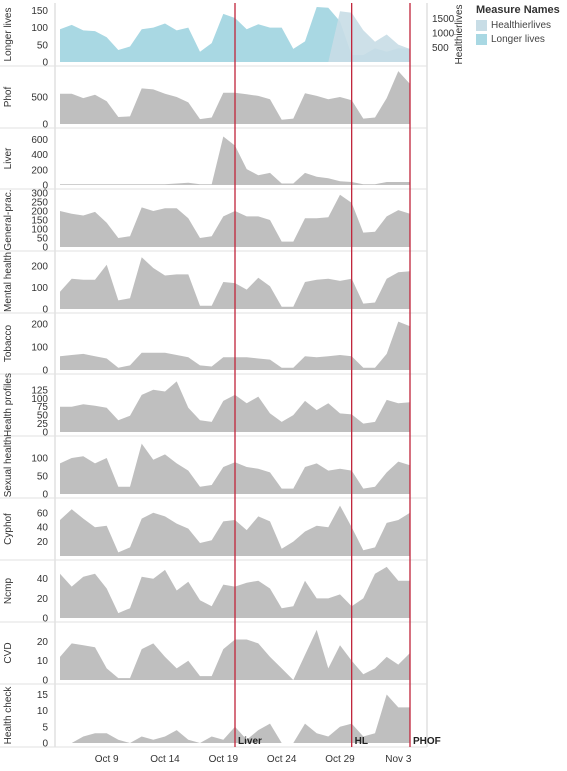 Image resolution: width=567 pixels, height=771 pixels. I want to click on y-tick-label-health-profiles-50: 50, so click(43, 416).